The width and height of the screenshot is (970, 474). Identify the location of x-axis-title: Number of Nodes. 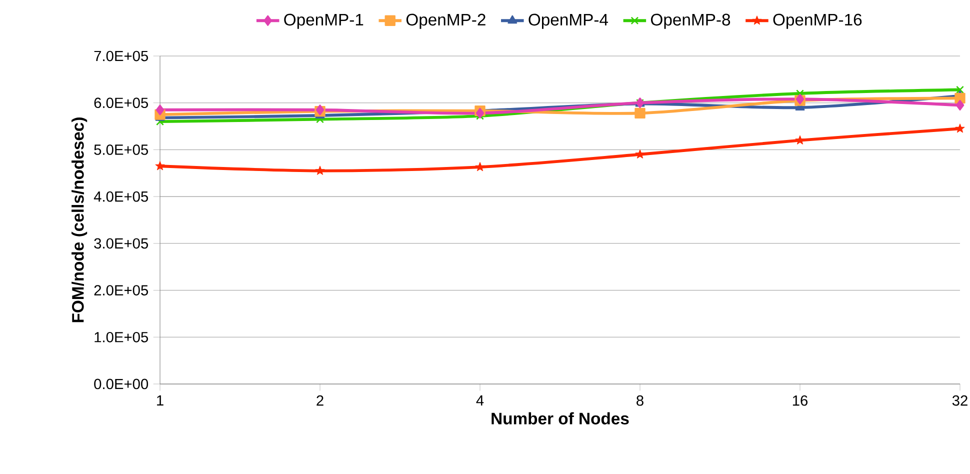
(560, 418).